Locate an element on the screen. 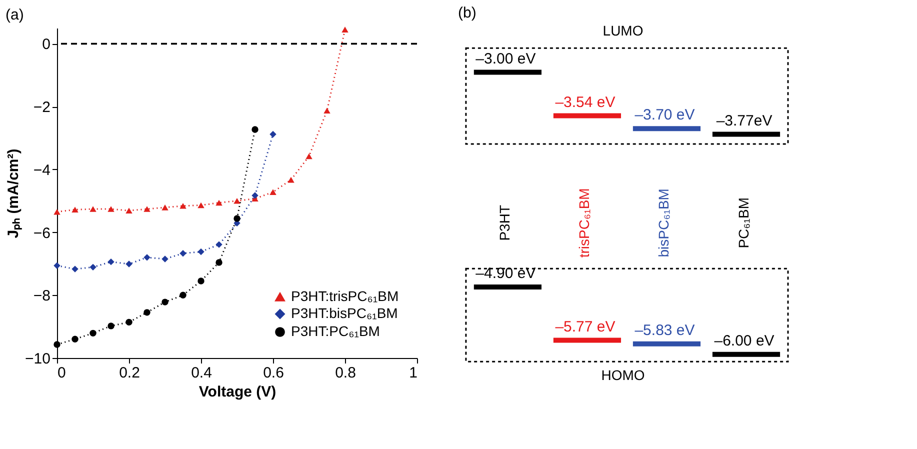 This screenshot has height=449, width=917. data-label: –5.77 eV is located at coordinates (585, 327).